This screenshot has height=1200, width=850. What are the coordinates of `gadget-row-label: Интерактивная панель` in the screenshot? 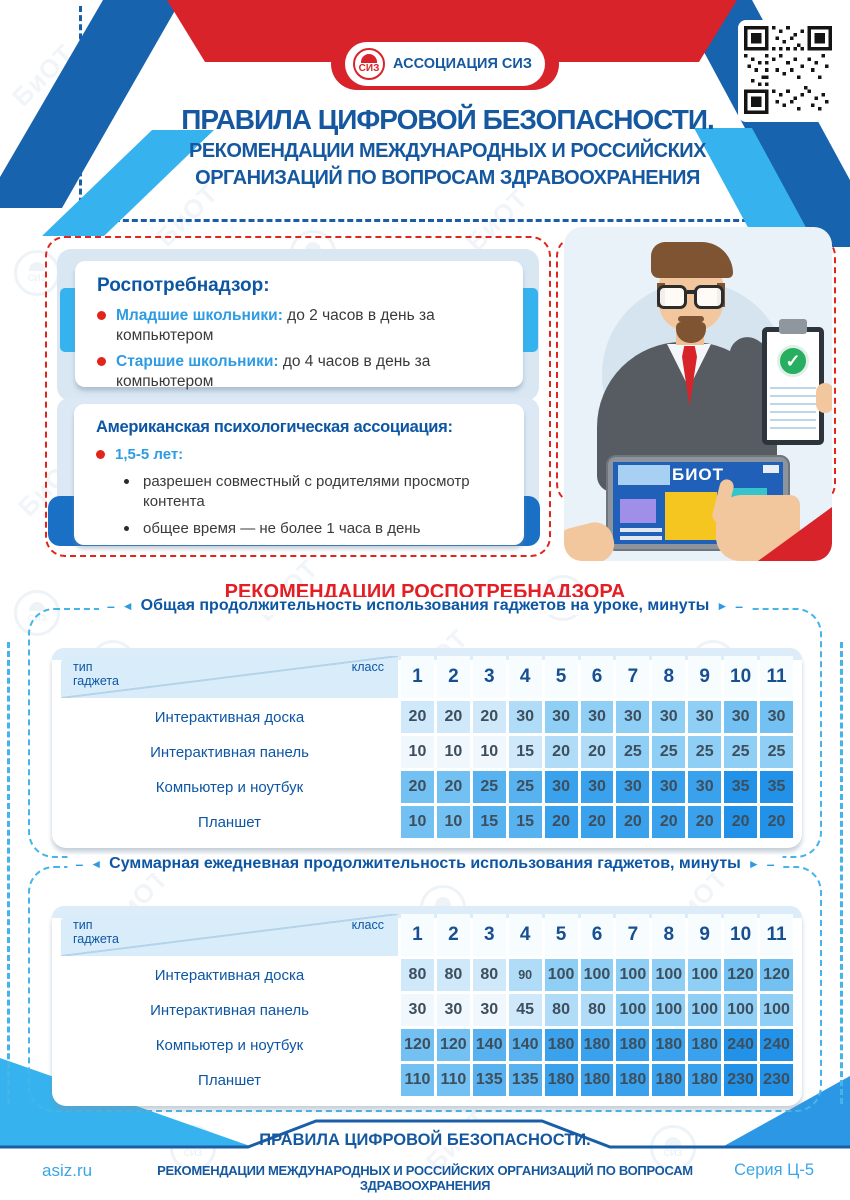 It's located at (229, 1010).